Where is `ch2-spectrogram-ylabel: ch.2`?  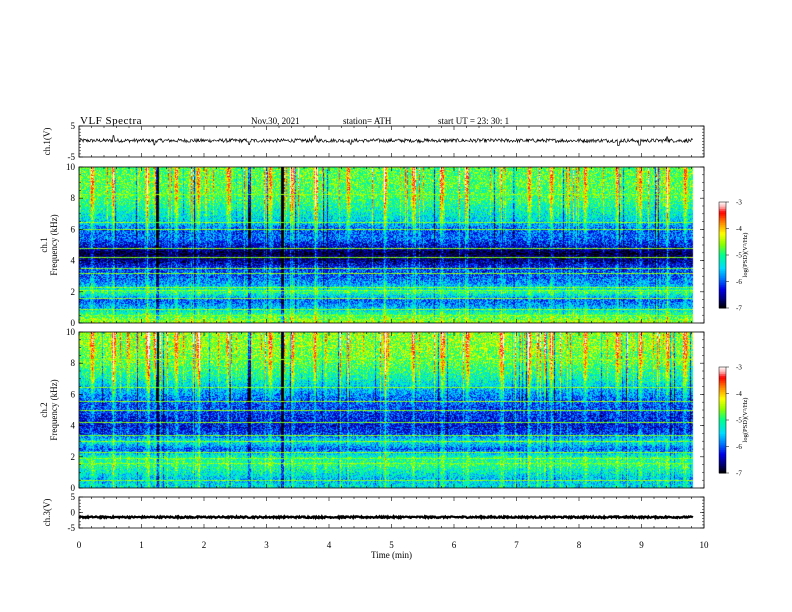
ch2-spectrogram-ylabel: ch.2 is located at coordinates (44, 409).